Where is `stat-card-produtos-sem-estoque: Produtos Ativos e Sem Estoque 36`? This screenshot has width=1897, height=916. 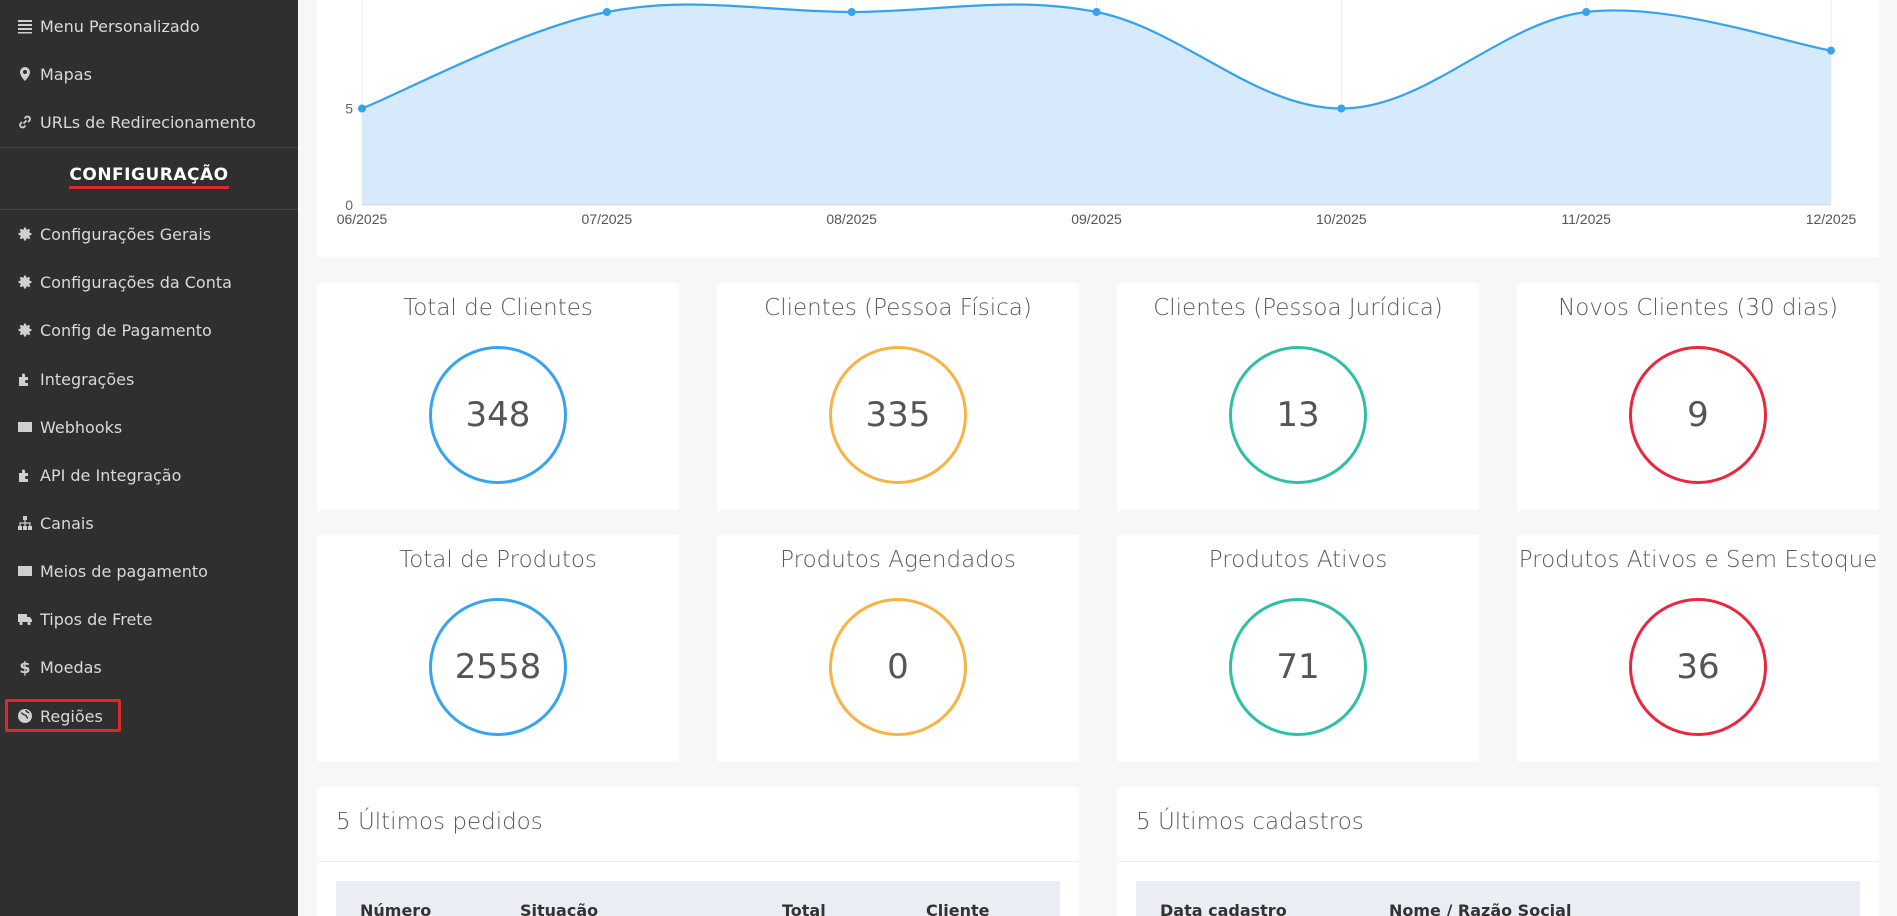
stat-card-produtos-sem-estoque: Produtos Ativos e Sem Estoque 36 is located at coordinates (1698, 648).